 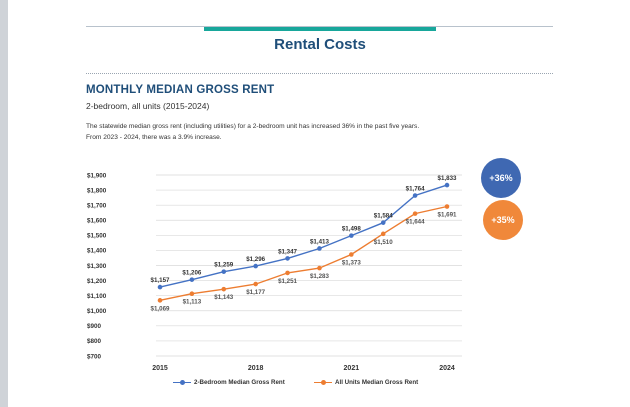 What do you see at coordinates (97, 281) in the screenshot?
I see `y-tick-label-1200: $1,200` at bounding box center [97, 281].